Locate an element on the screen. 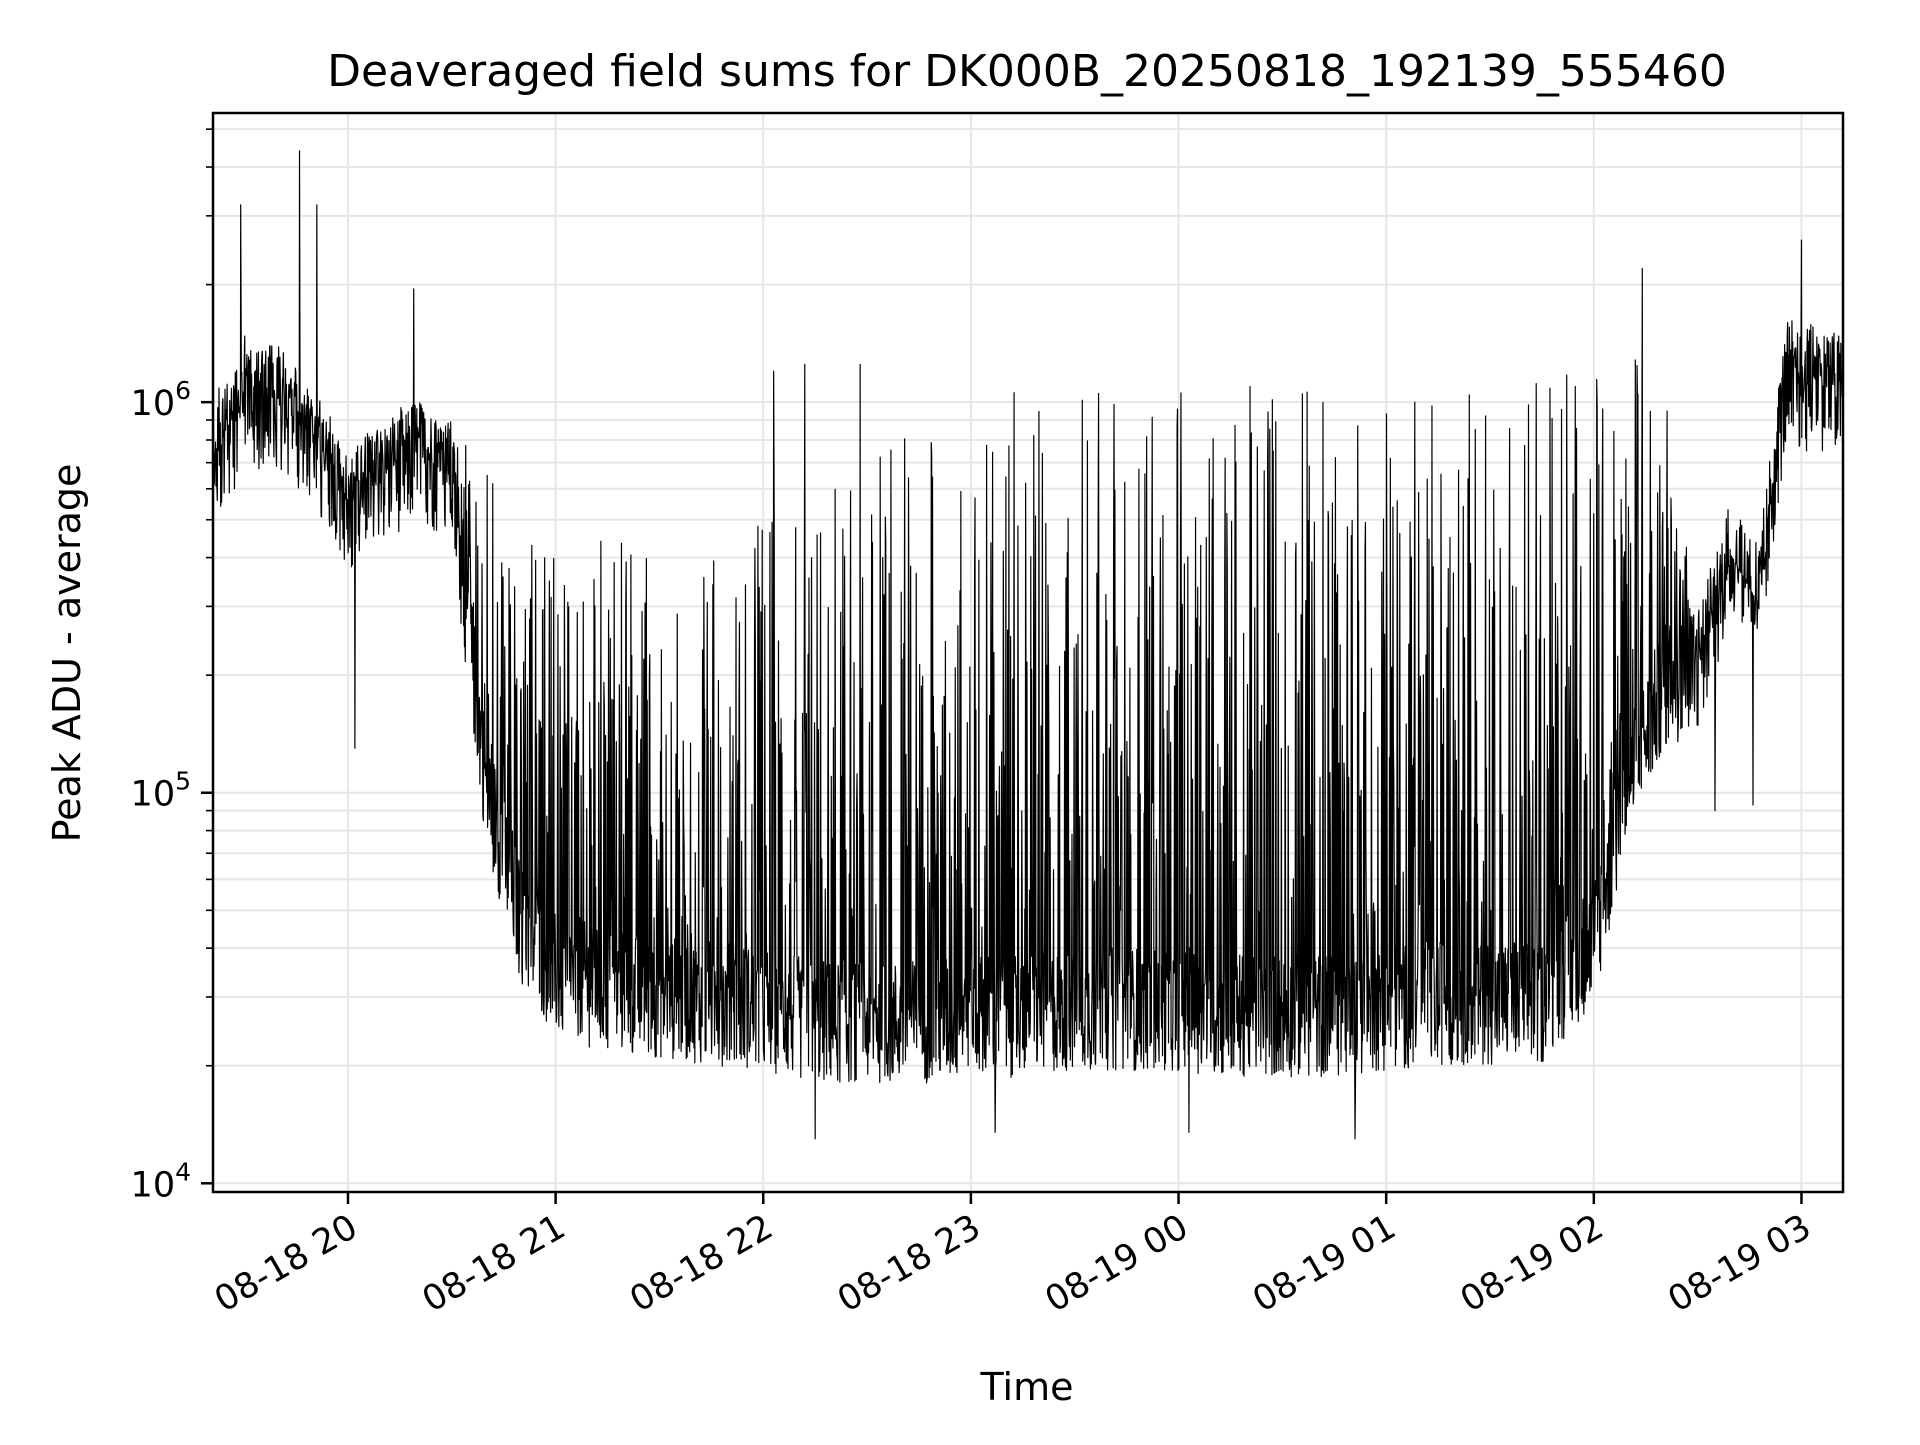 This screenshot has width=1920, height=1445. y-axis-label: Peak ADU - average is located at coordinates (67, 653).